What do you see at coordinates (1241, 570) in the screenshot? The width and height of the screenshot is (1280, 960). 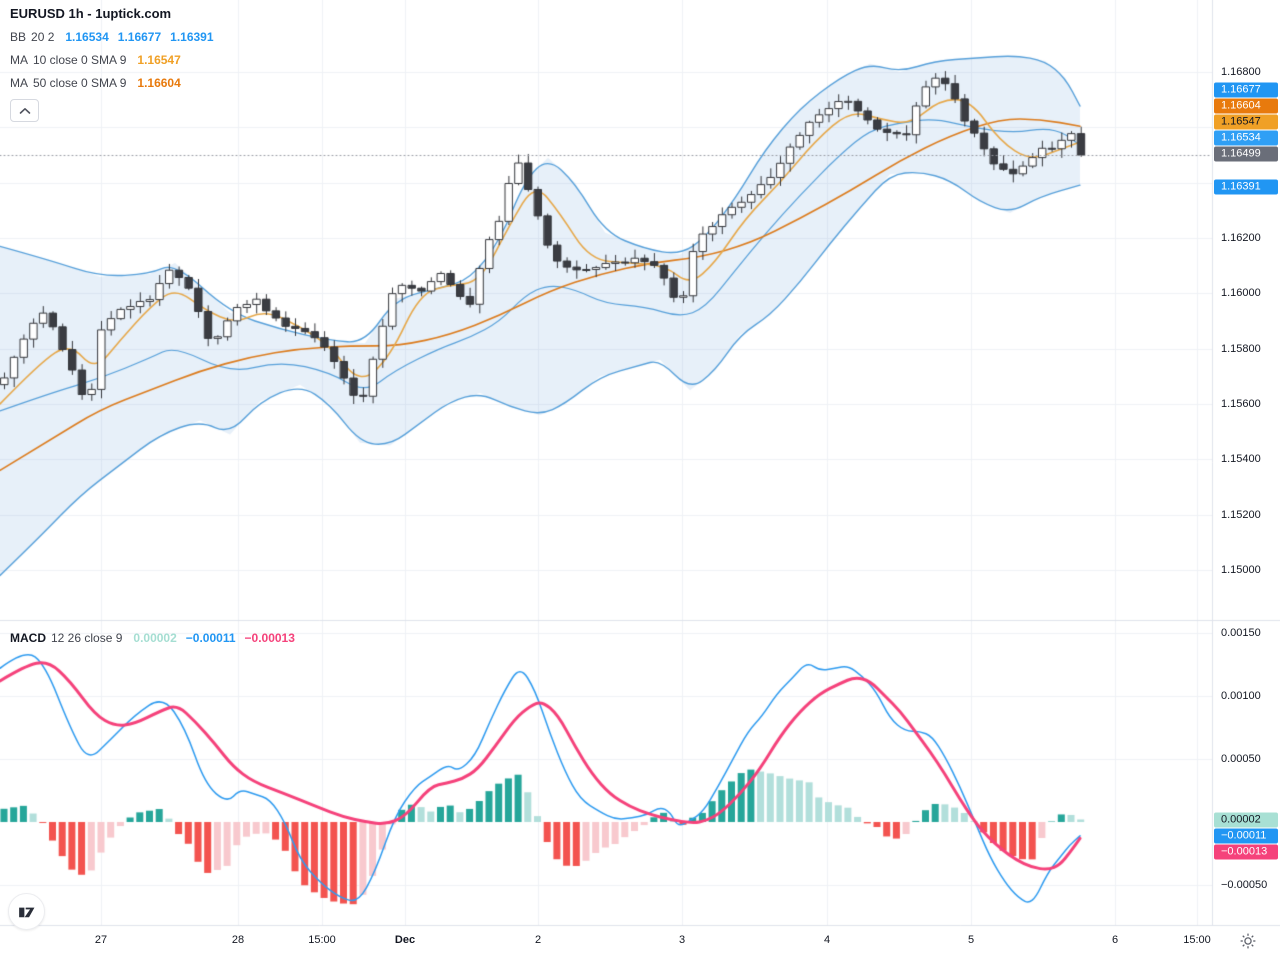 I see `axis-tick-label: 1.15000` at bounding box center [1241, 570].